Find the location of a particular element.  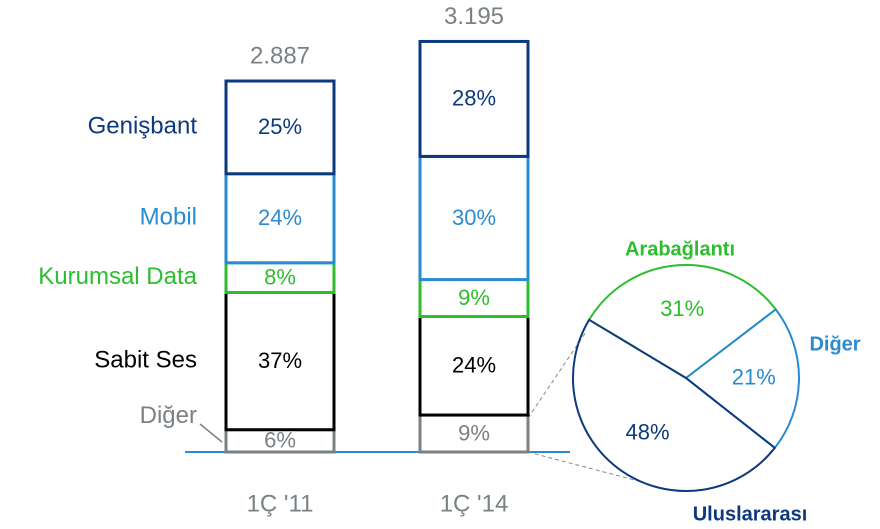

legend-label: Sabit Ses is located at coordinates (145, 359).